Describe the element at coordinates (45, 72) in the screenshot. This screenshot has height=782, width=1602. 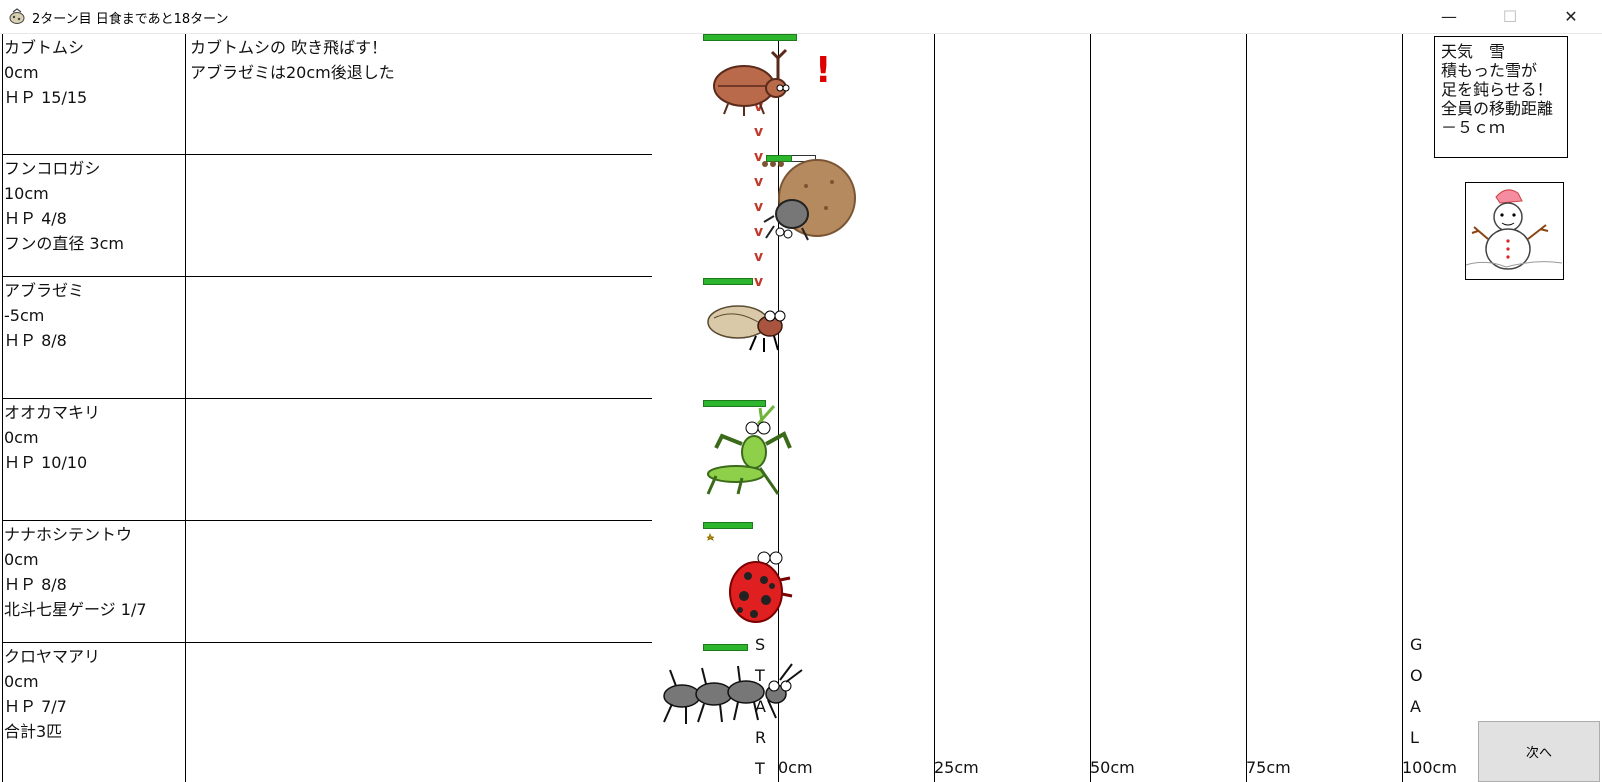
I see `player-info-kabutomushi: カブトムシ 0cm ＨＰ 15/15` at that location.